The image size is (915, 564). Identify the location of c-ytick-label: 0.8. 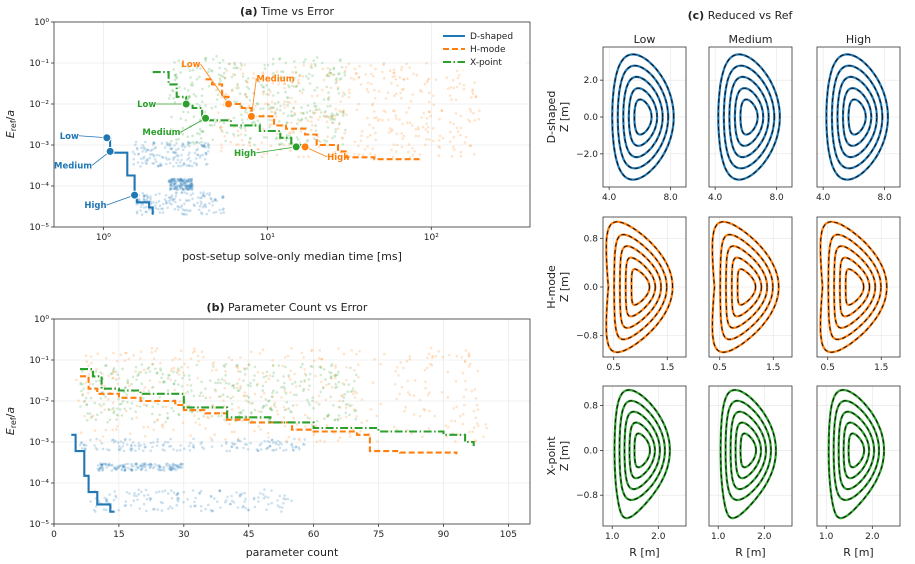
(591, 407).